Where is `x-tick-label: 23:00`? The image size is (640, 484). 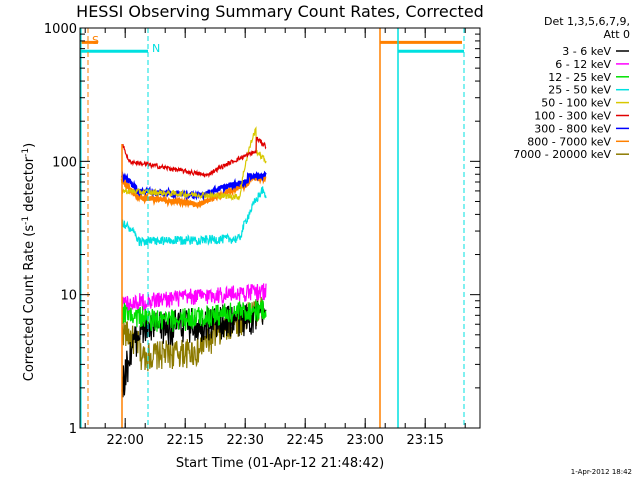
x-tick-label: 23:00 is located at coordinates (364, 440).